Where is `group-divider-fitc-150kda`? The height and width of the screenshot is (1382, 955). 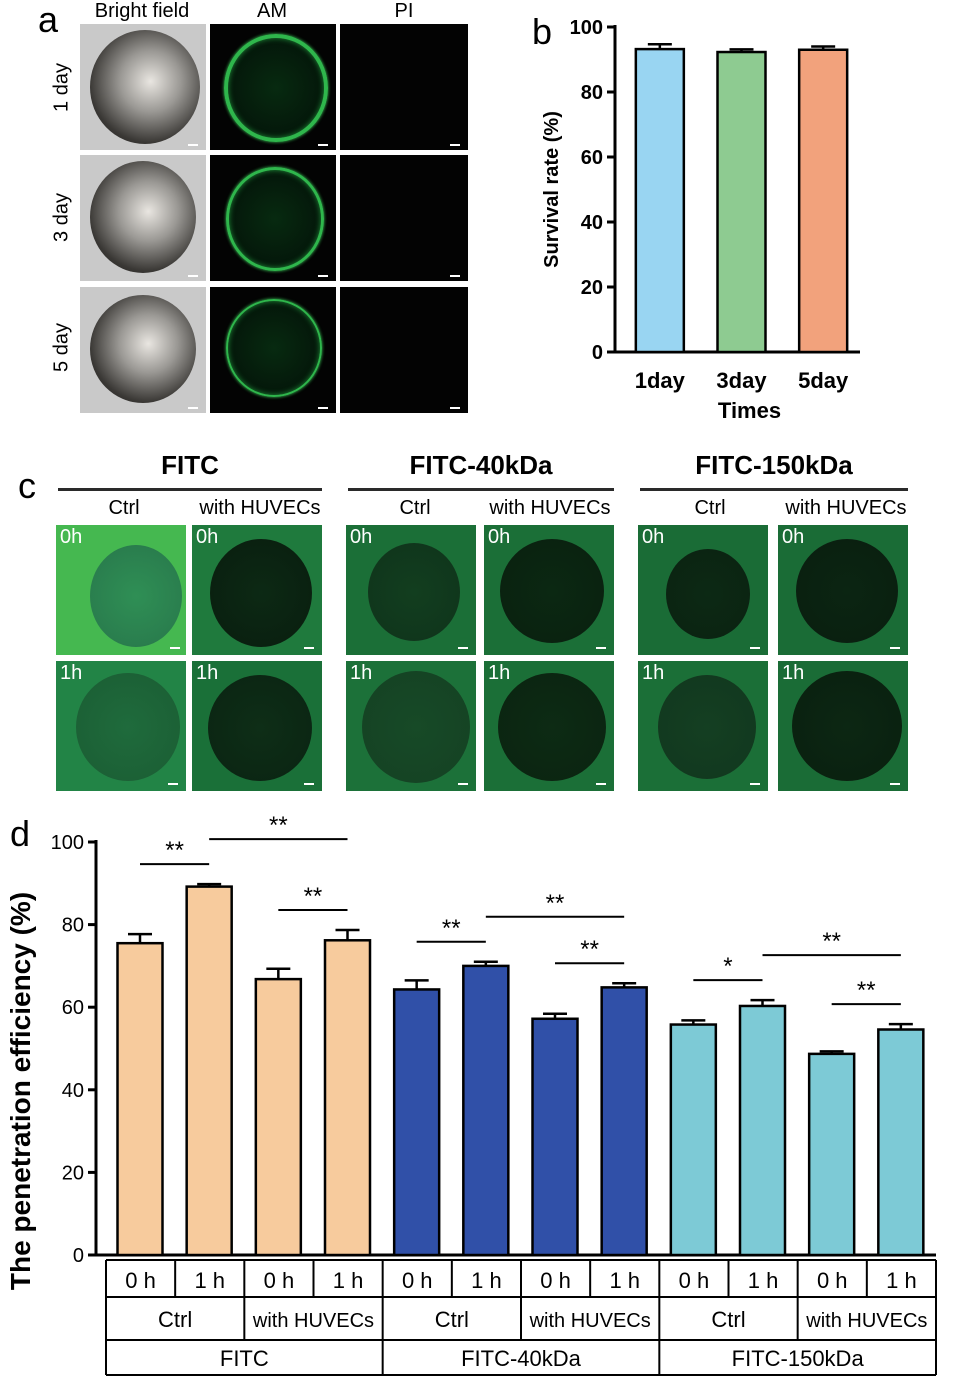 group-divider-fitc-150kda is located at coordinates (774, 489).